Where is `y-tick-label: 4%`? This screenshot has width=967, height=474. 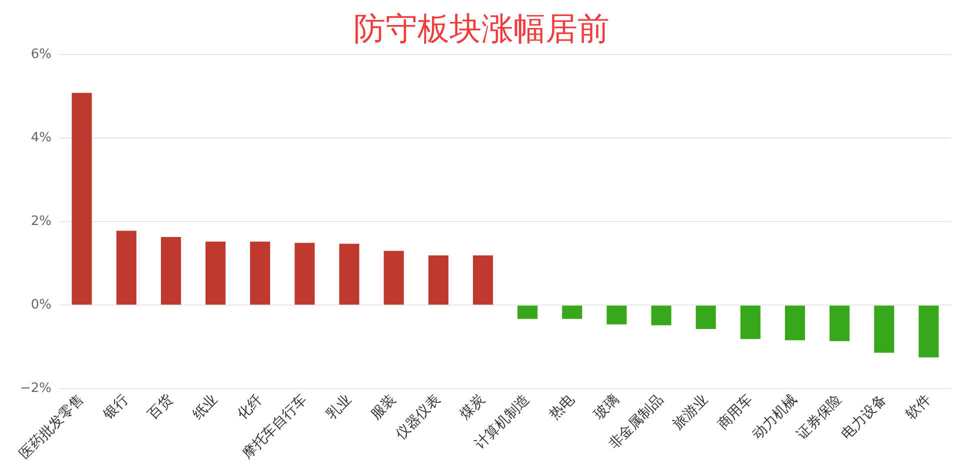 y-tick-label: 4% is located at coordinates (41, 138).